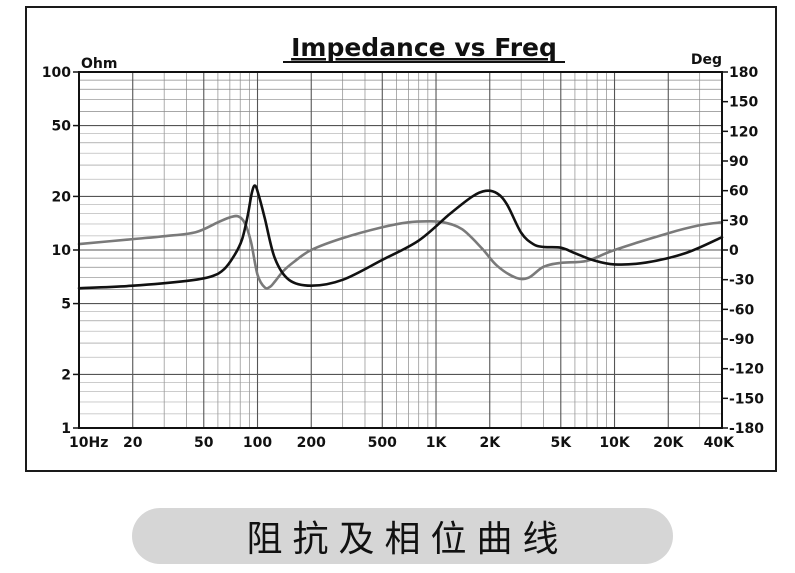 This screenshot has width=795, height=573. What do you see at coordinates (204, 443) in the screenshot?
I see `x-tick-label: 50` at bounding box center [204, 443].